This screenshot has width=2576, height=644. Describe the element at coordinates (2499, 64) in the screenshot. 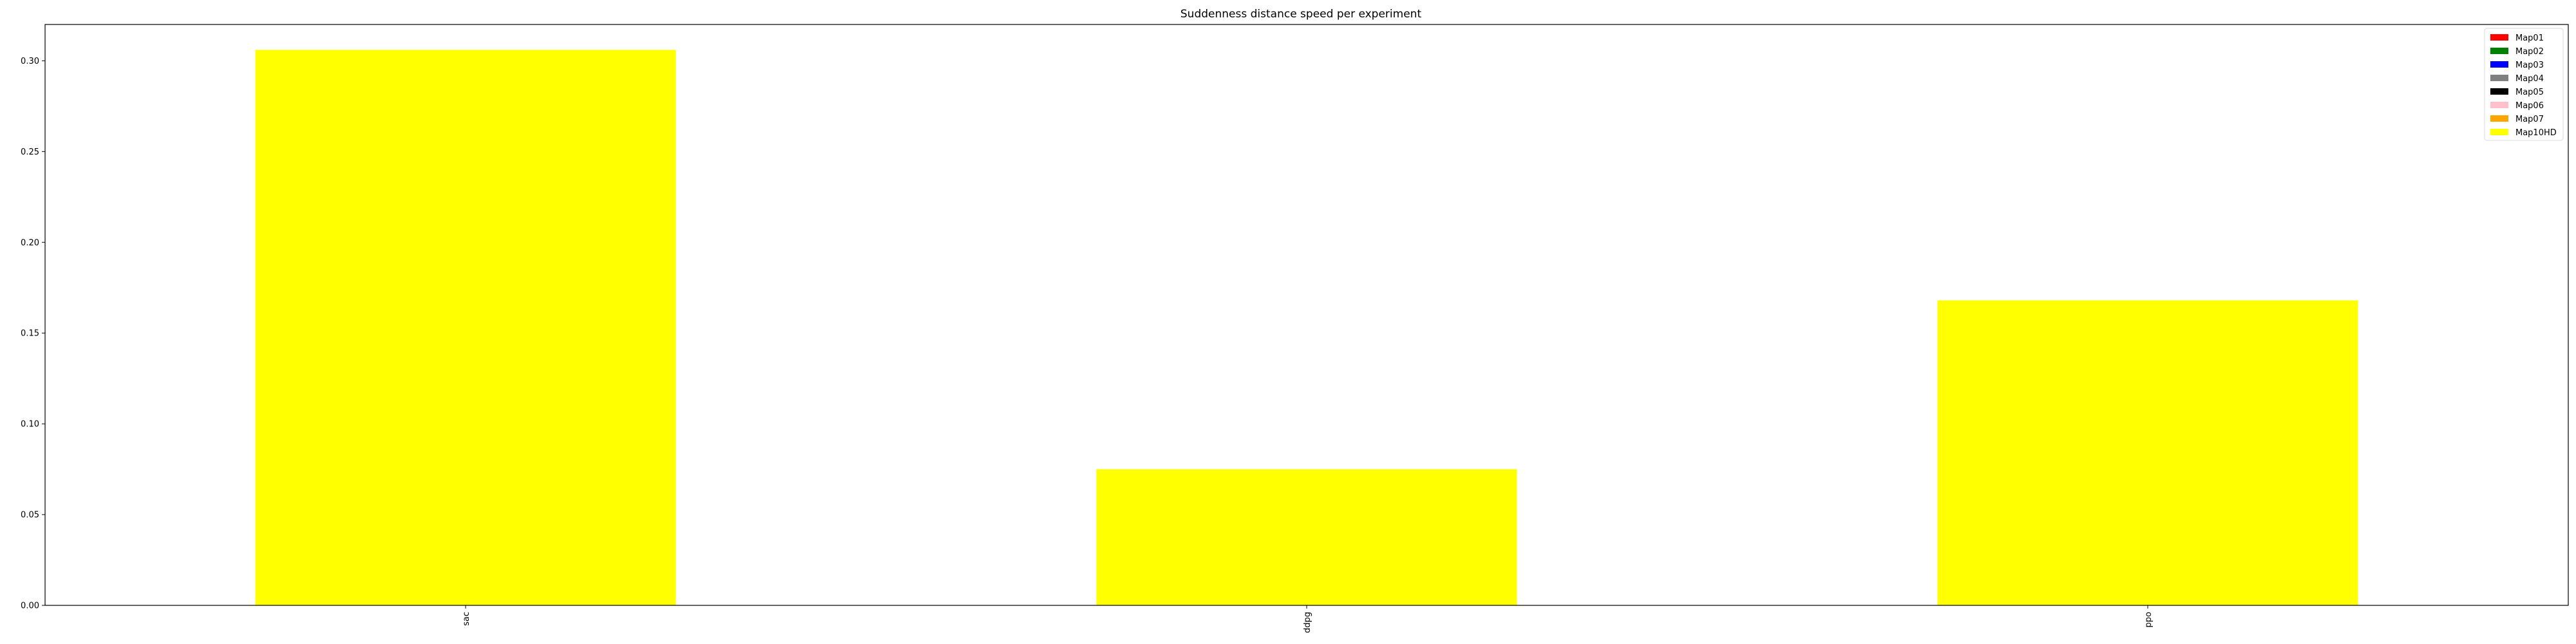

I see `legend-swatch-Map03` at that location.